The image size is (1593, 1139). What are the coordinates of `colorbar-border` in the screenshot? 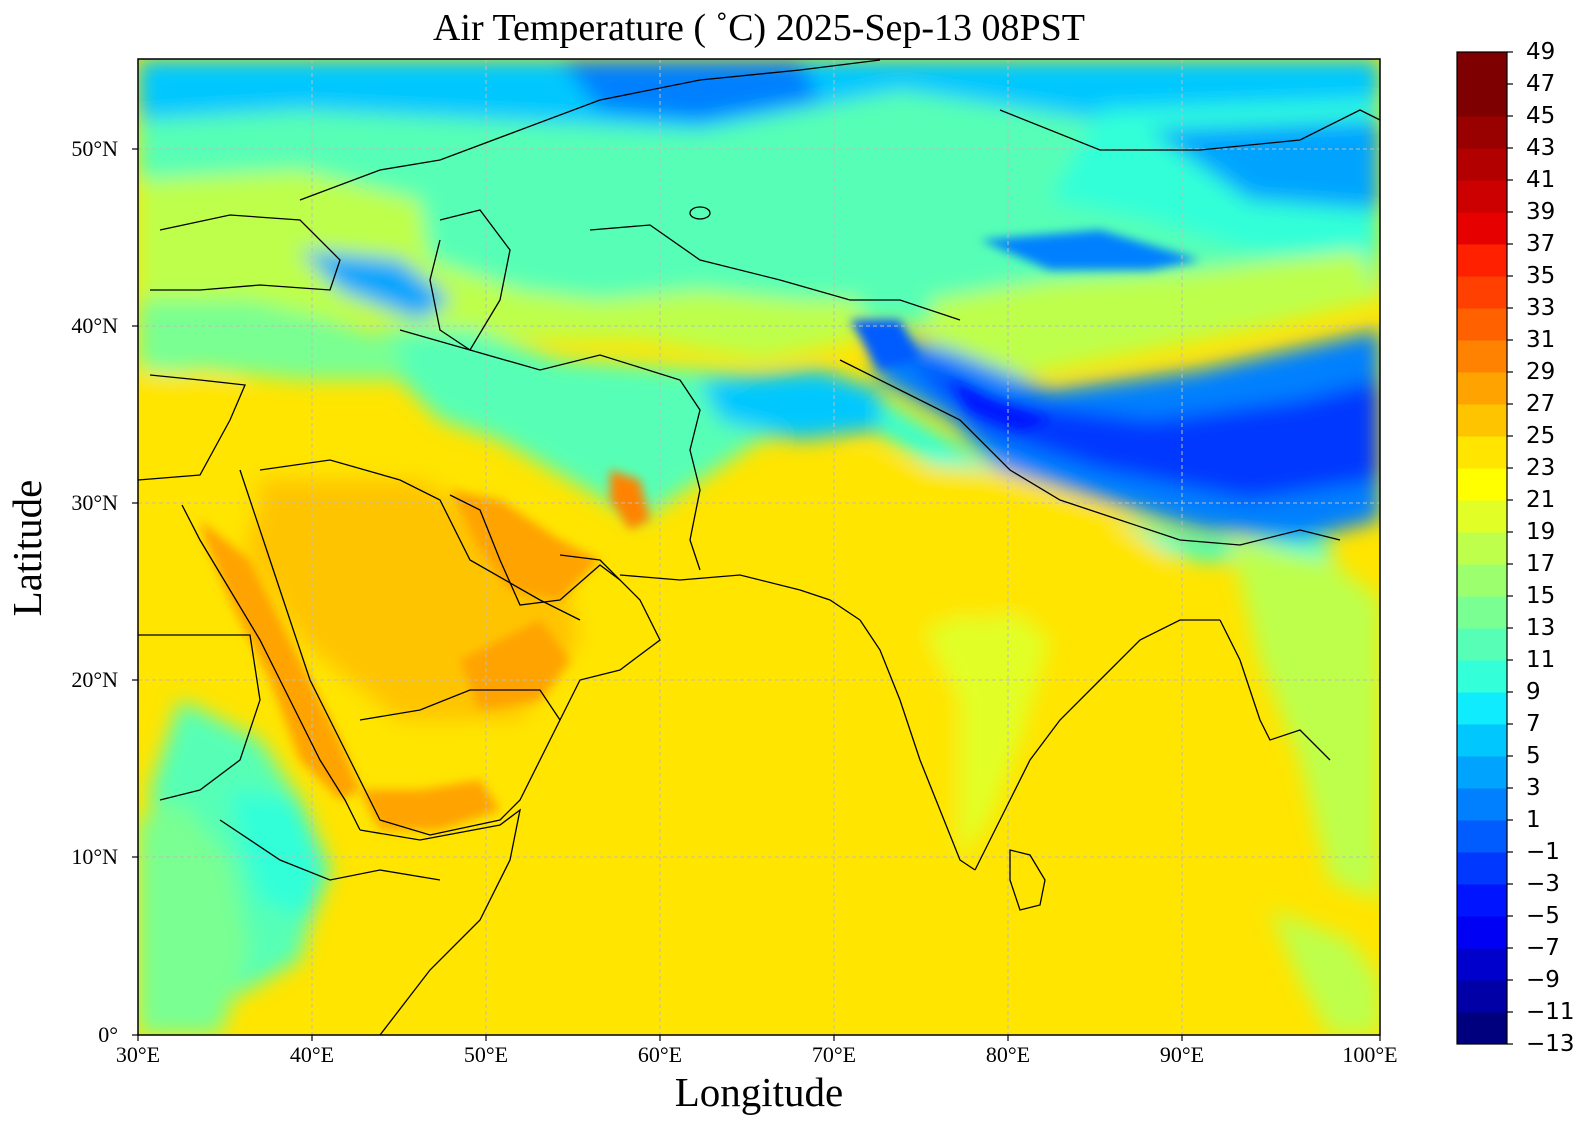 It's located at (1482, 548).